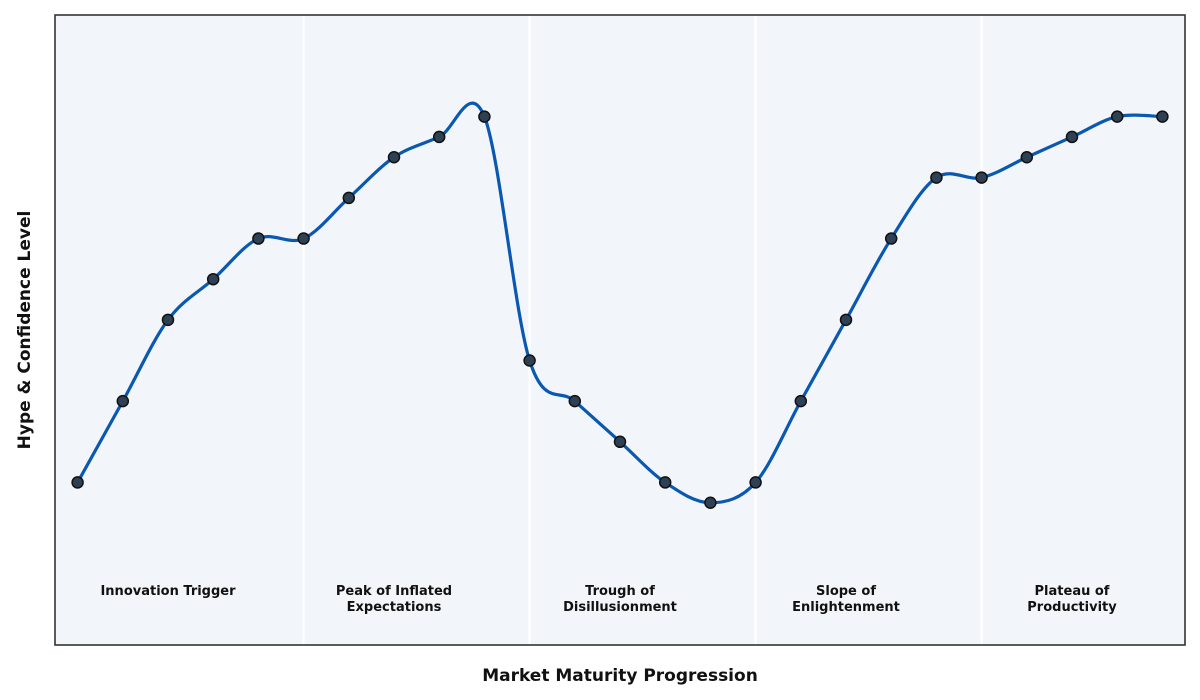  I want to click on phase-label-2: Peak of Inflated Expectations, so click(394, 599).